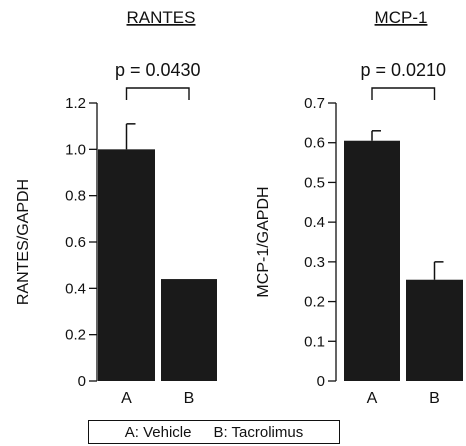  What do you see at coordinates (23, 242) in the screenshot?
I see `chart1-y-axis-label: RANTES/GAPDH` at bounding box center [23, 242].